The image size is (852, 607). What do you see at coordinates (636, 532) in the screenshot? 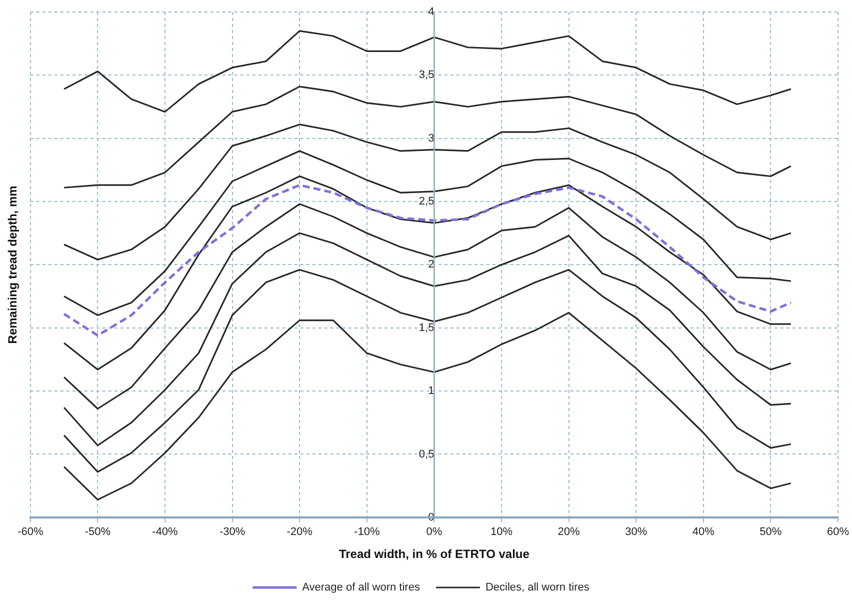
I see `x-tick-label: 30%` at bounding box center [636, 532].